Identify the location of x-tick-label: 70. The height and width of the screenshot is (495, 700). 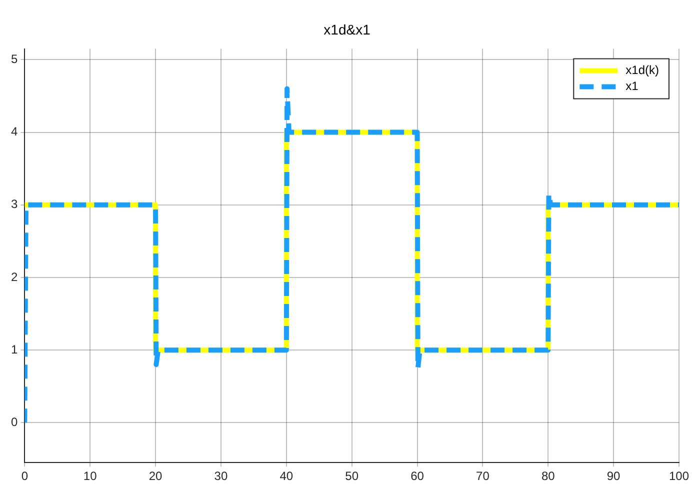
(483, 476).